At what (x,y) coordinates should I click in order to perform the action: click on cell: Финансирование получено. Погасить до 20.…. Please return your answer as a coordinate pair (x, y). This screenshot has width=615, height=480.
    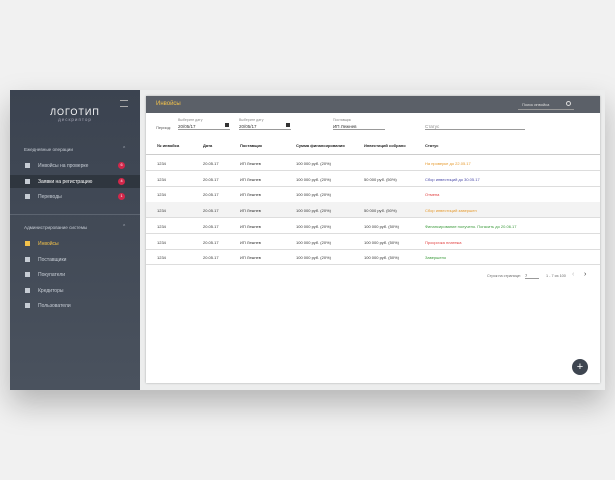
    Looking at the image, I should click on (471, 226).